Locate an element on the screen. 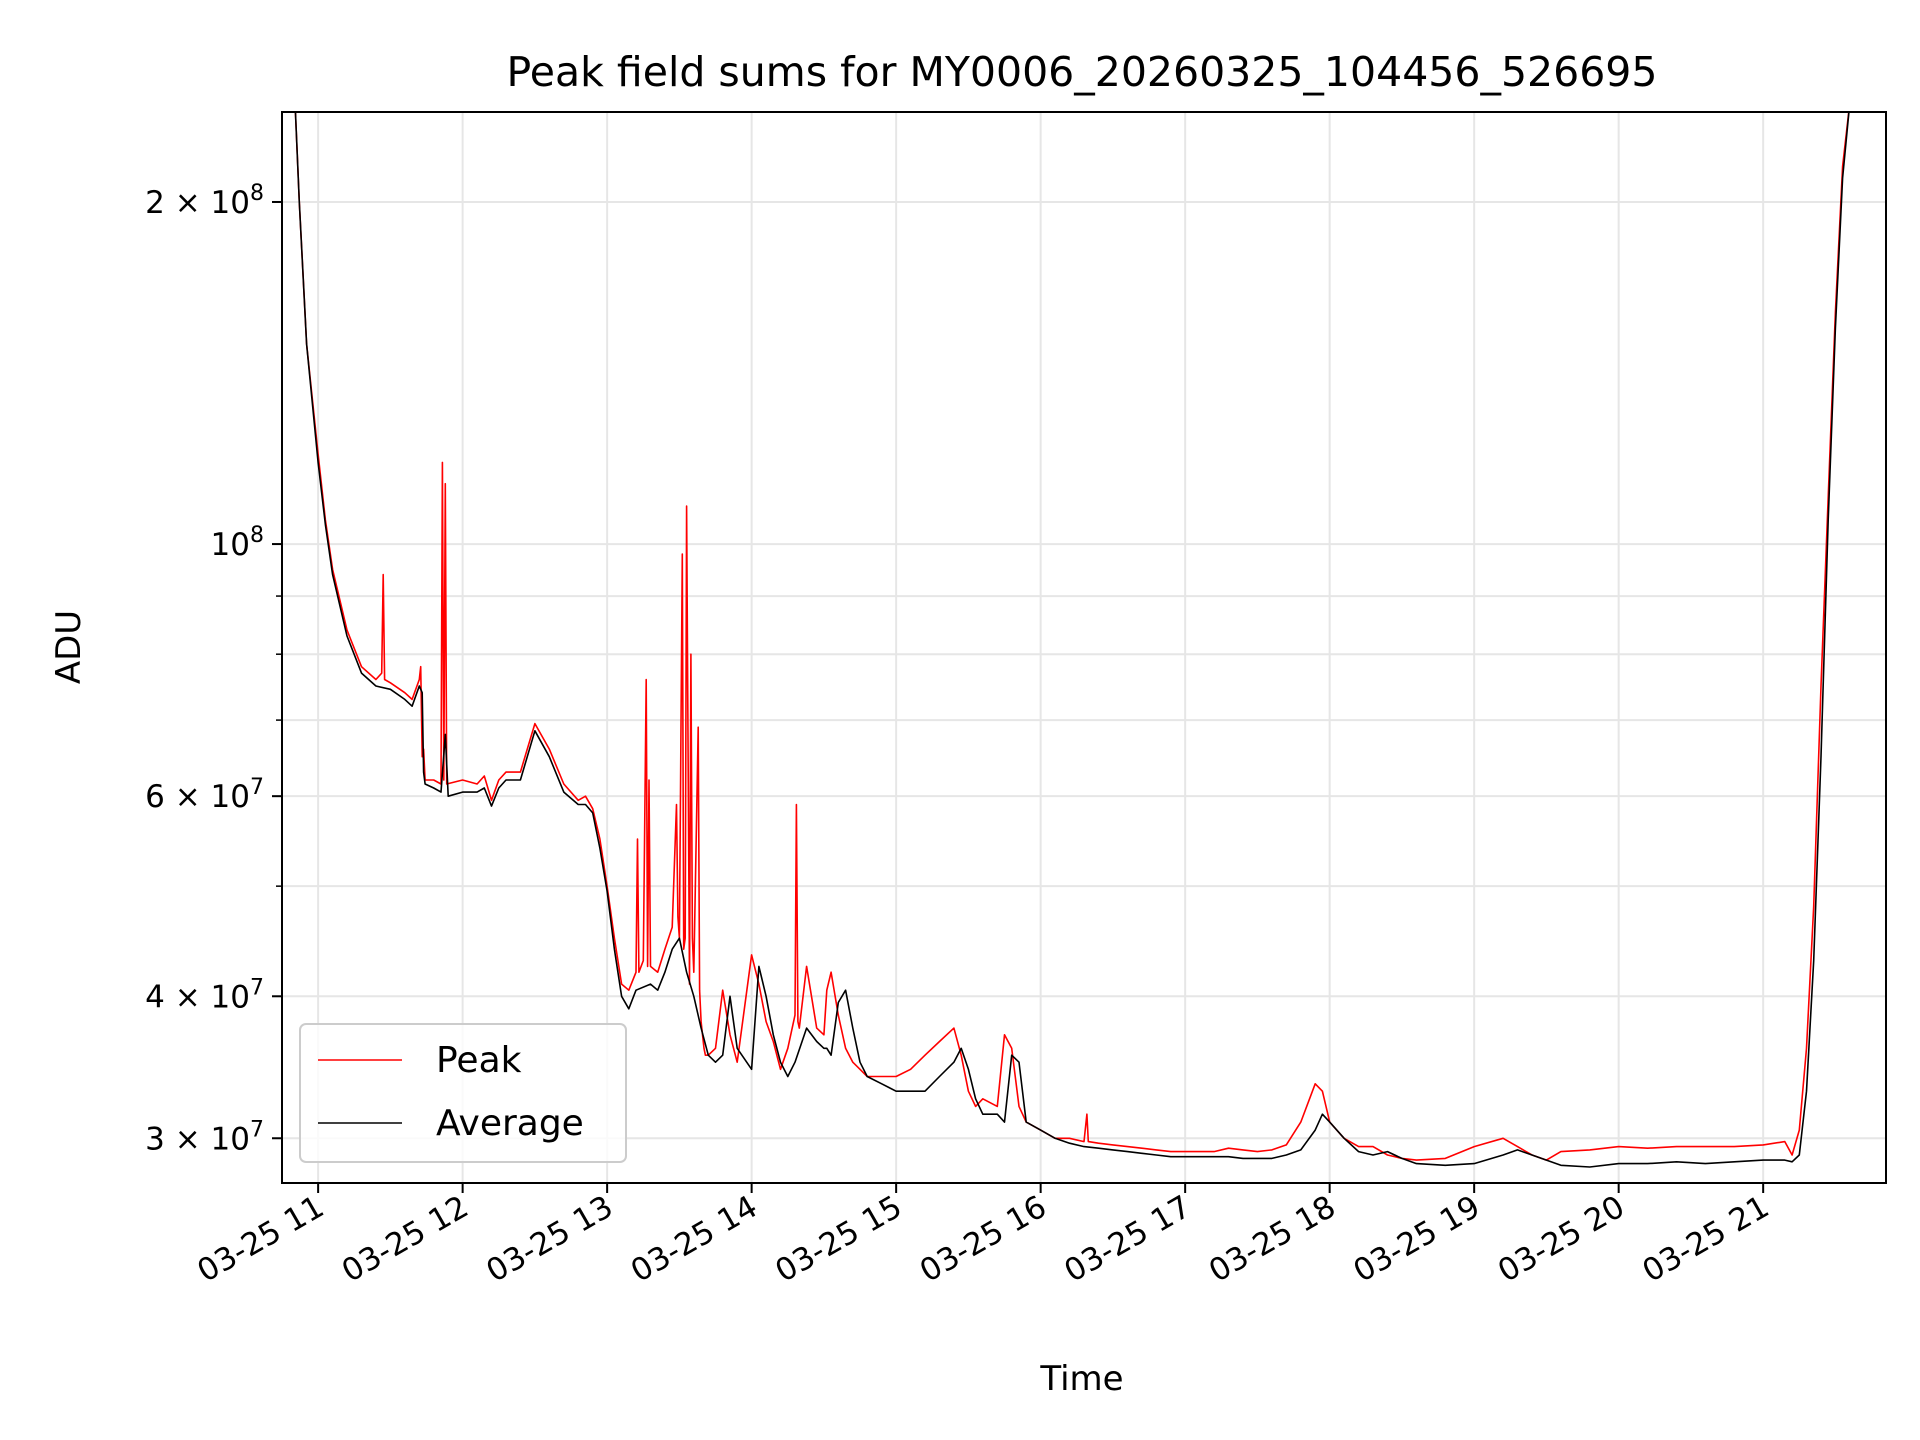 The height and width of the screenshot is (1440, 1920). legend: Peak Average is located at coordinates (463, 1093).